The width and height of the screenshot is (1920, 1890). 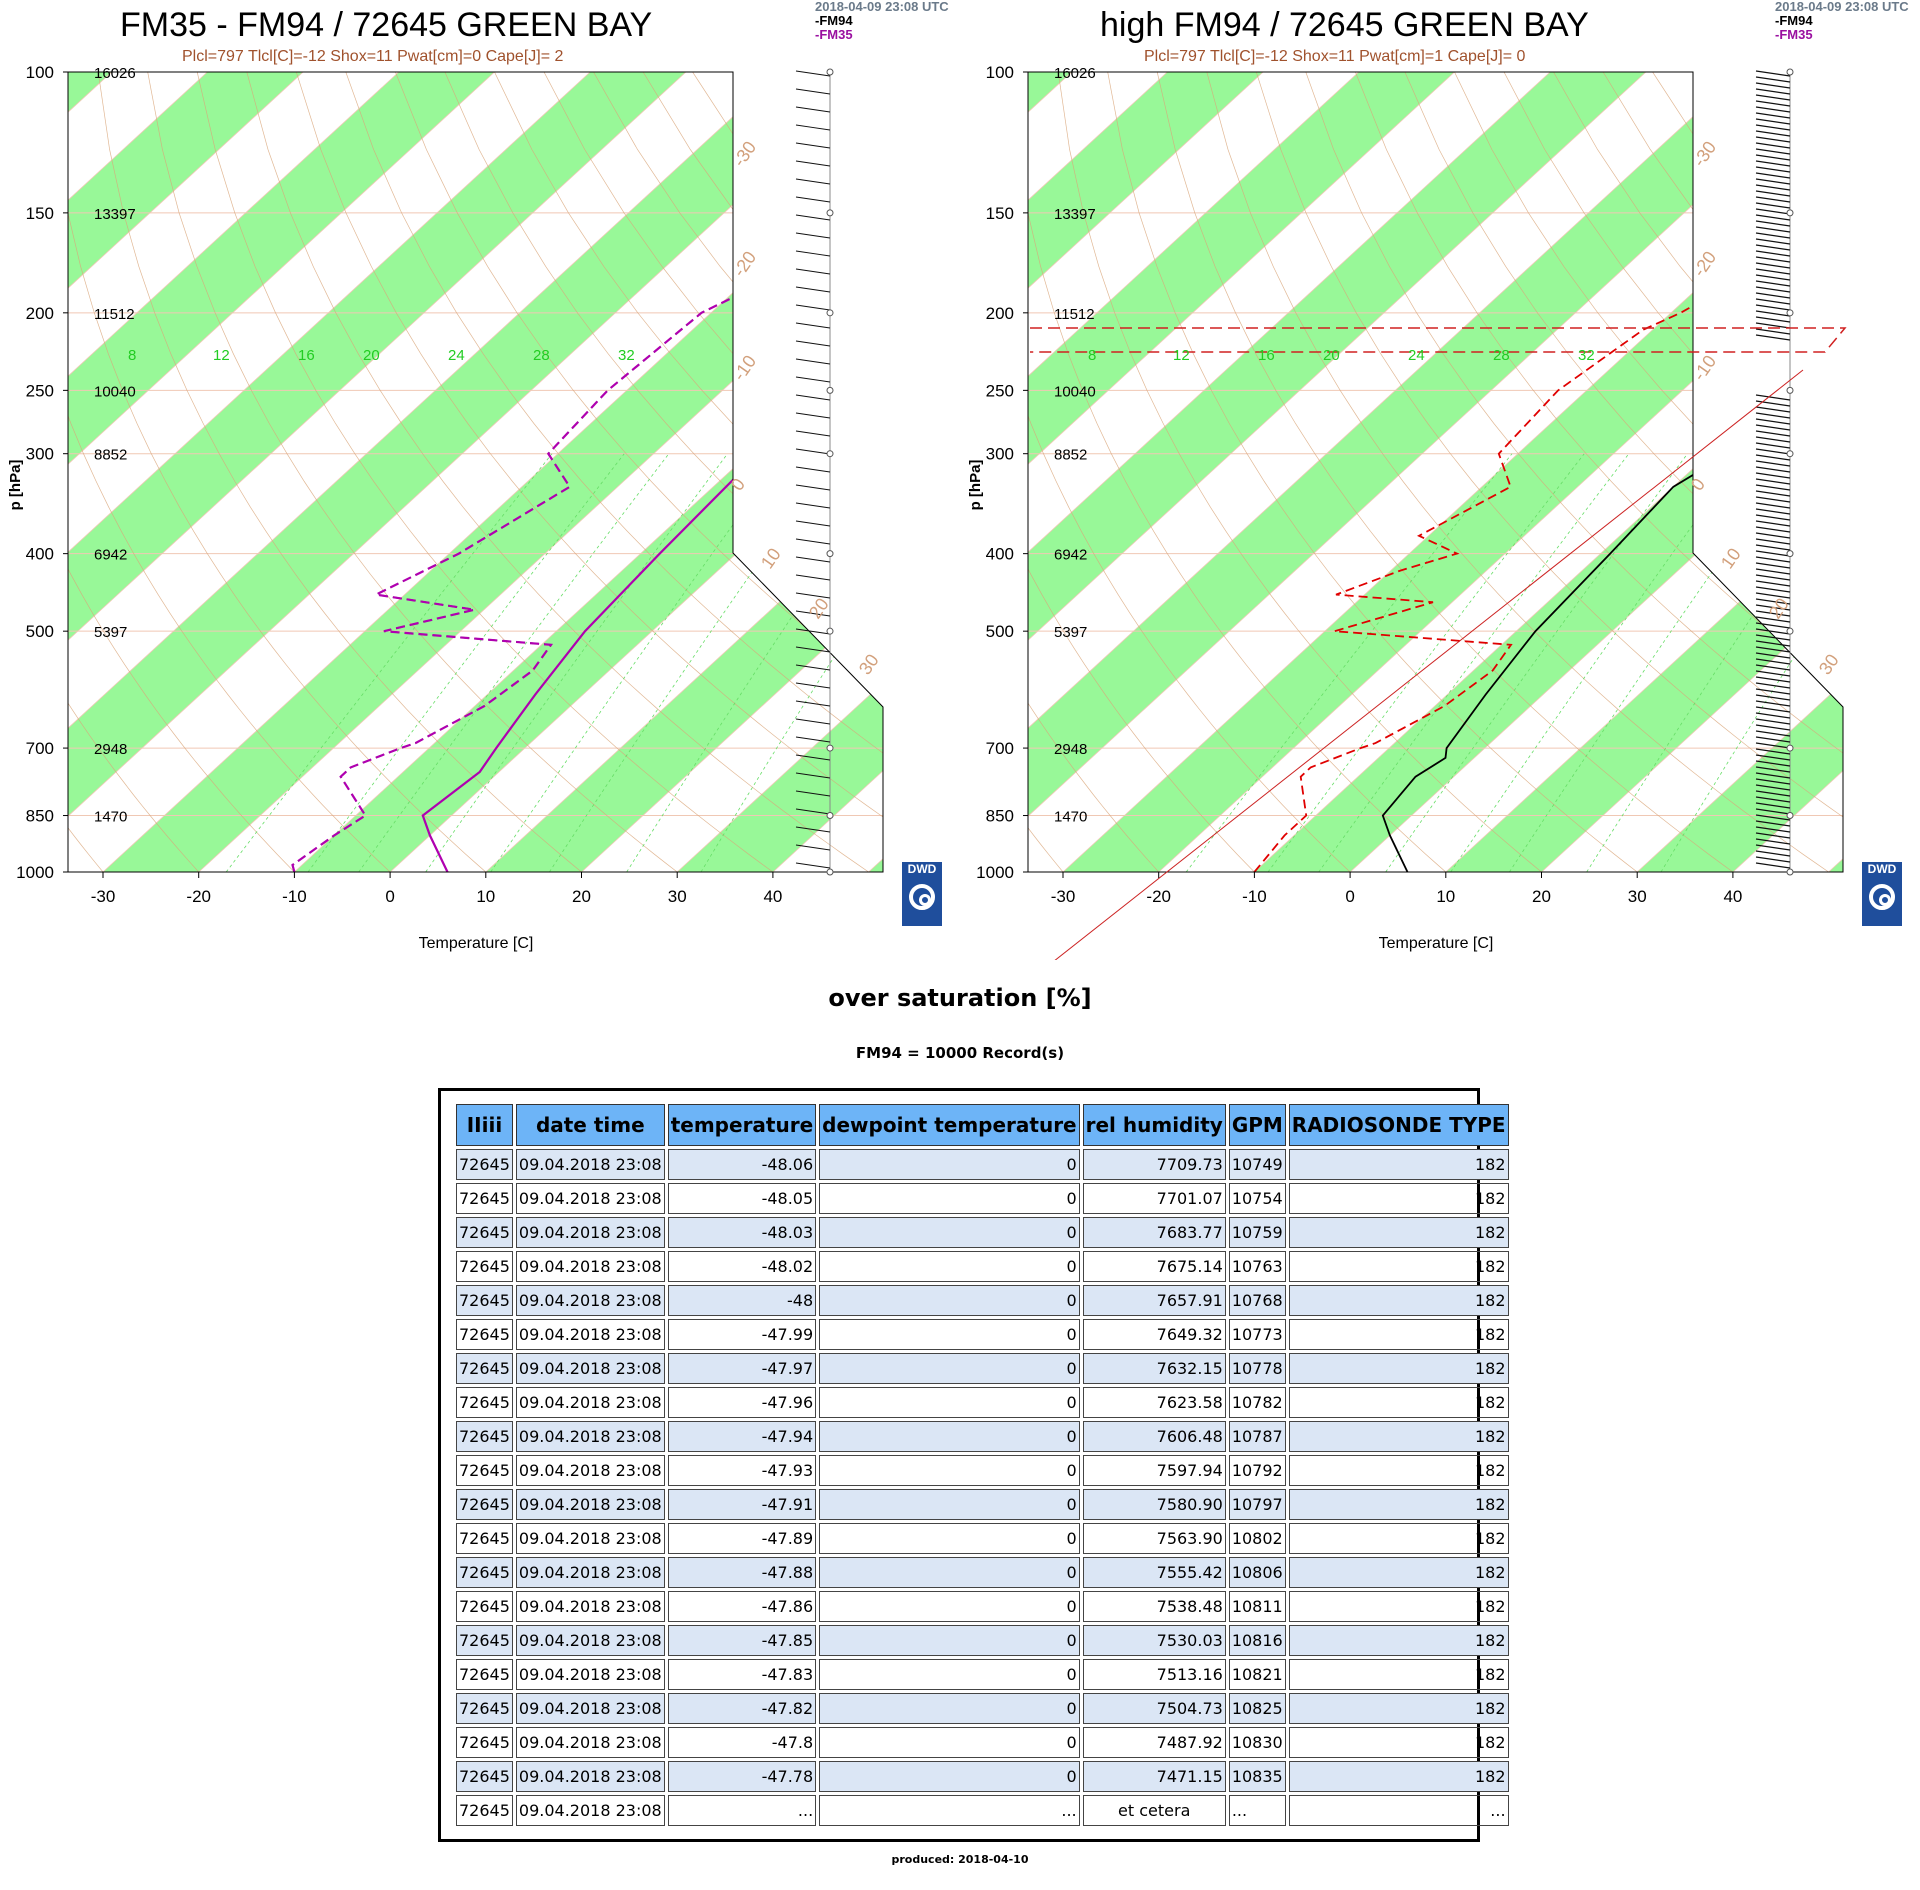 What do you see at coordinates (1000, 554) in the screenshot?
I see `y-tick-label: 400` at bounding box center [1000, 554].